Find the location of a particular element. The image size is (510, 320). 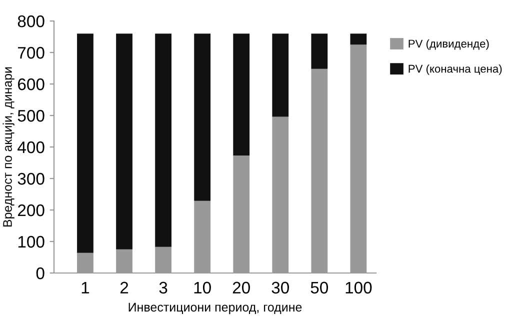

y-tick-label: 800 is located at coordinates (31, 21).